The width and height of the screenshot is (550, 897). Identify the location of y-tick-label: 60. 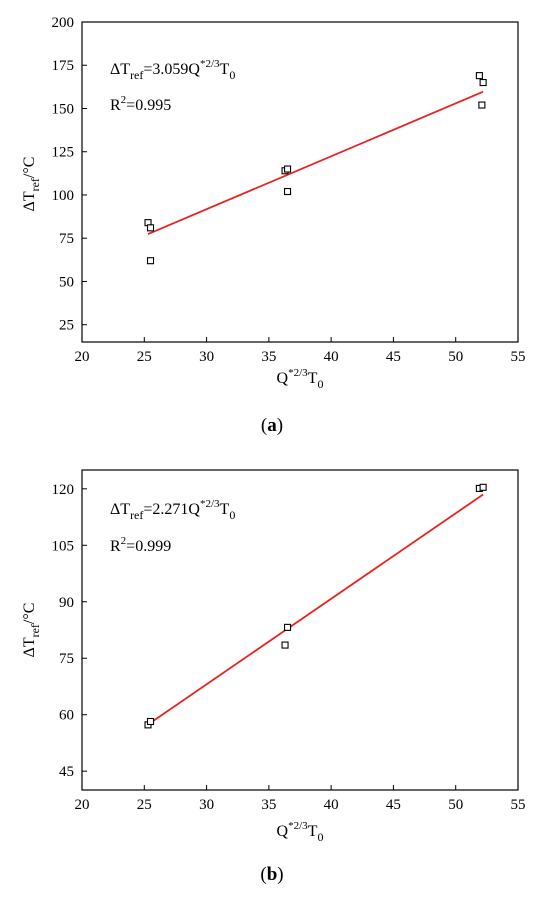
(66, 716).